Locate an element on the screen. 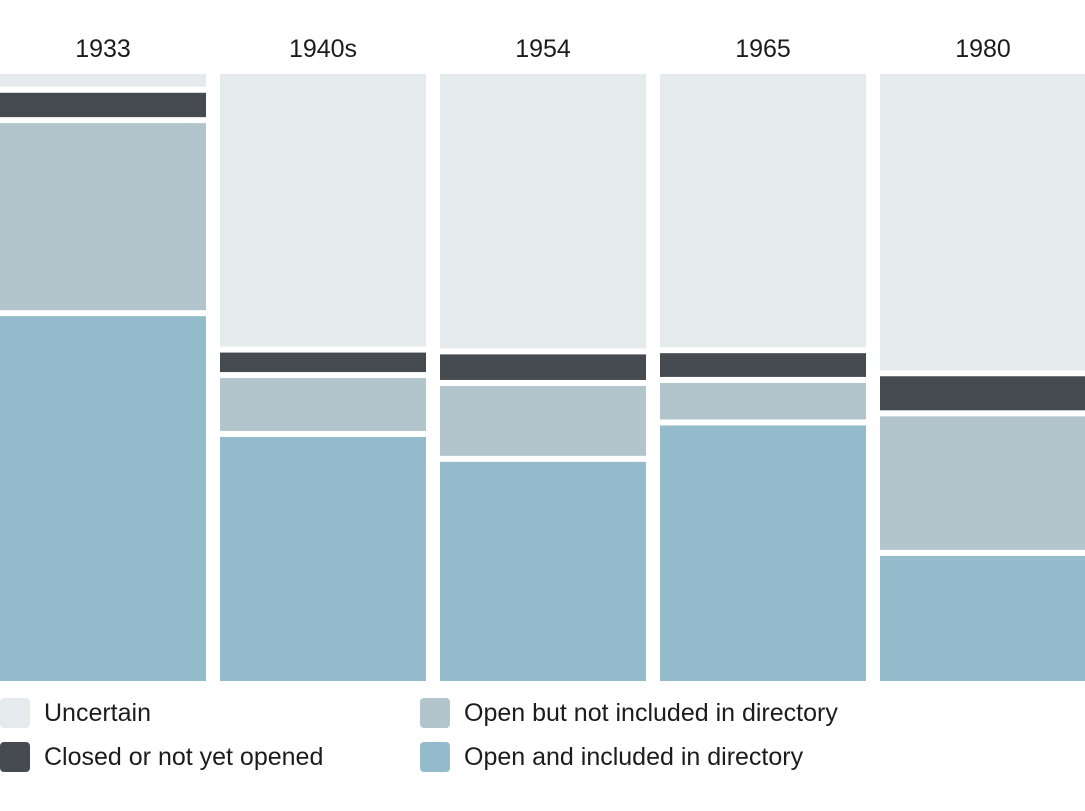  year-label-1954: 1954 is located at coordinates (543, 49).